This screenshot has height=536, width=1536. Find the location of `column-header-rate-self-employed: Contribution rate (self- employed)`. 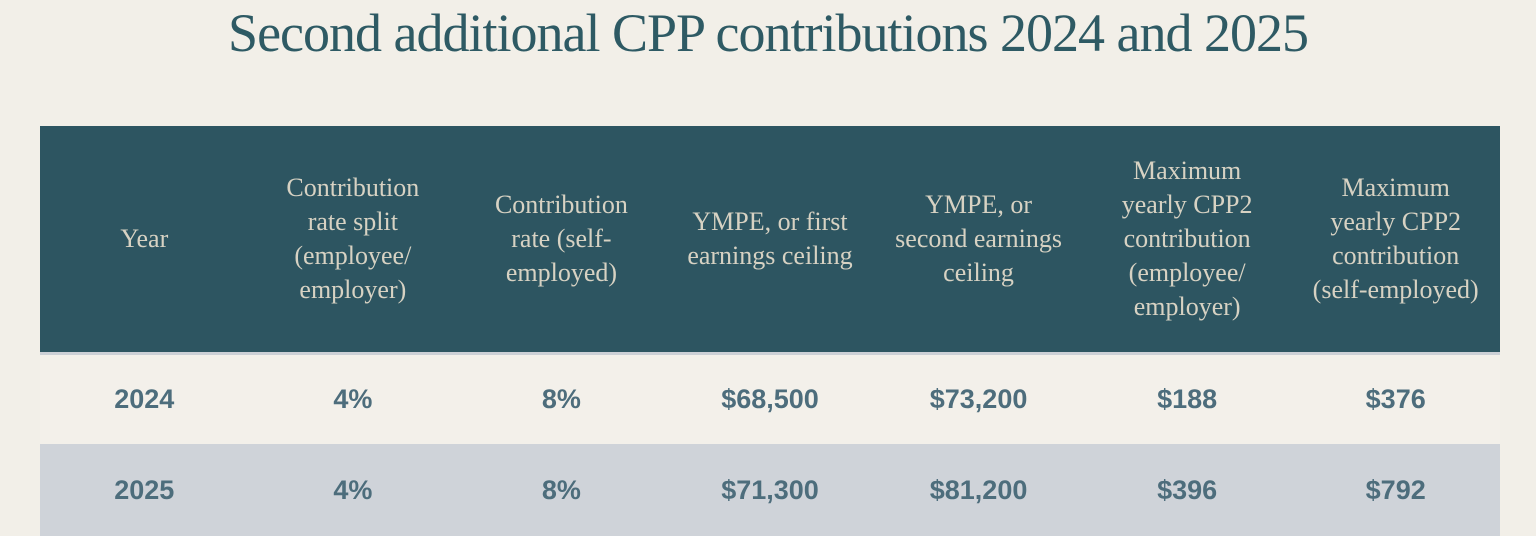

column-header-rate-self-employed: Contribution rate (self- employed) is located at coordinates (561, 238).